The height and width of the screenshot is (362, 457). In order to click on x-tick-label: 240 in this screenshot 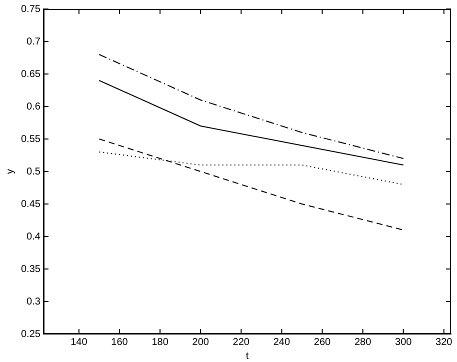, I will do `click(281, 342)`.